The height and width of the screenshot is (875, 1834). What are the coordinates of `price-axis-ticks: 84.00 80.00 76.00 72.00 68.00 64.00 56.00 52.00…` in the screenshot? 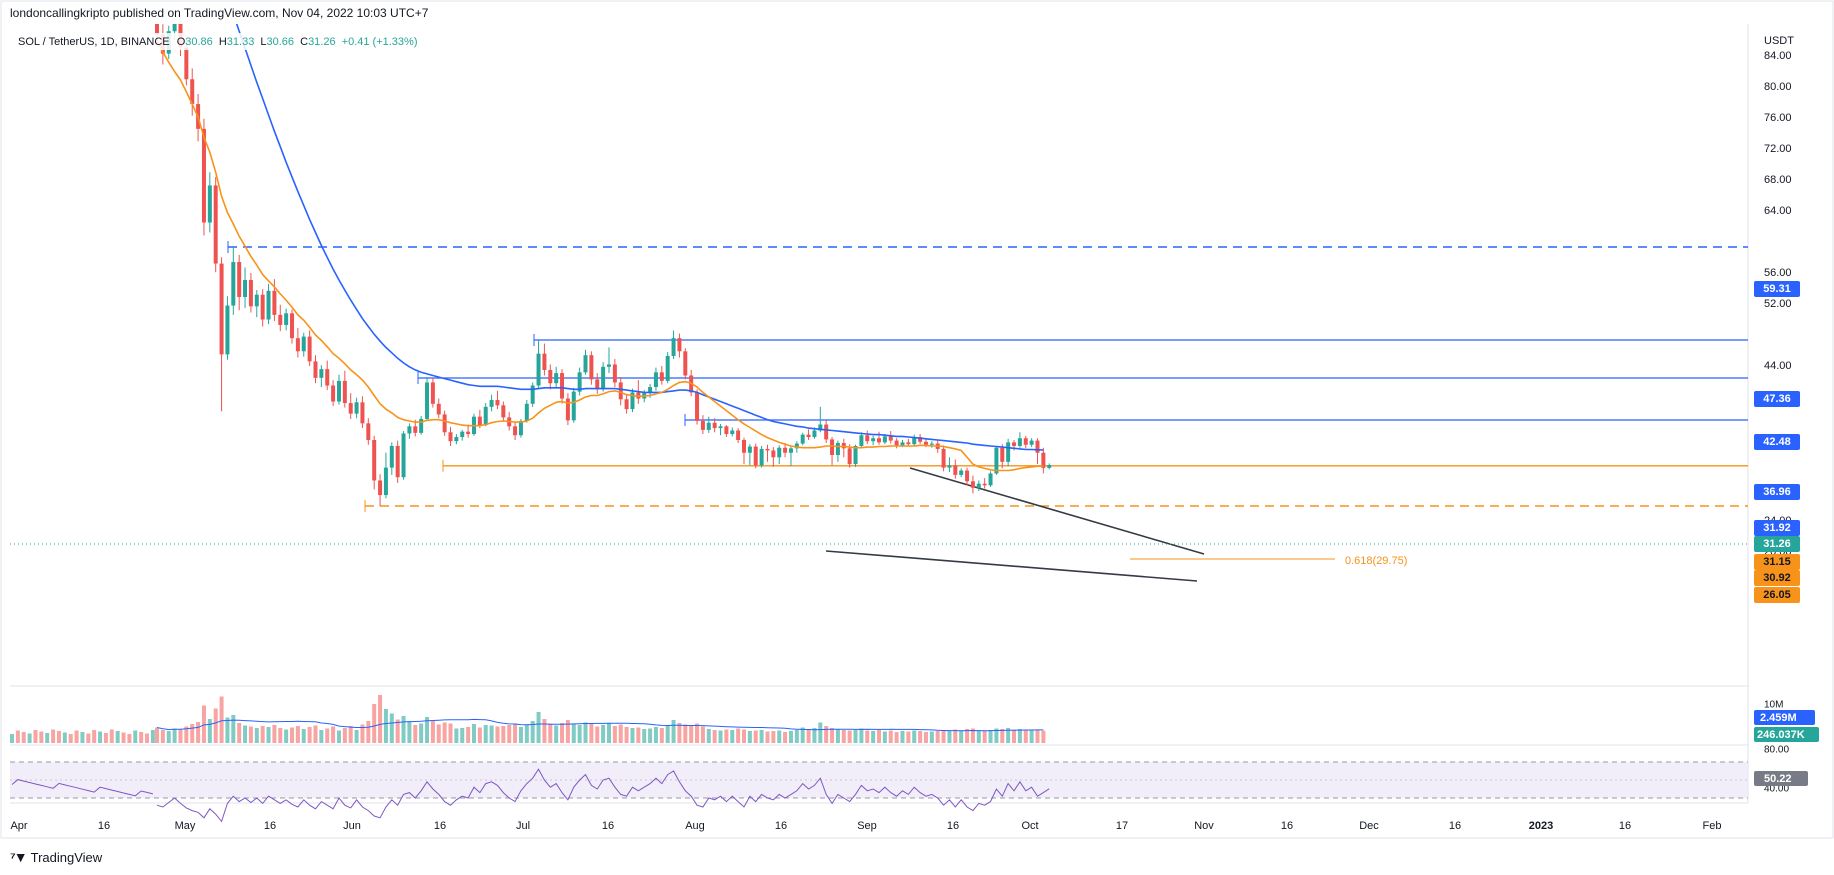 It's located at (1778, 319).